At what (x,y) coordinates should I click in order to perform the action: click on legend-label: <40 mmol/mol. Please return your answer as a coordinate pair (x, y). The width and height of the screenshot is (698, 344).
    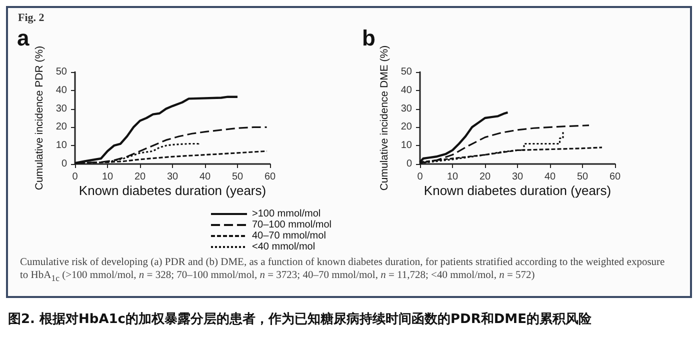
    Looking at the image, I should click on (284, 247).